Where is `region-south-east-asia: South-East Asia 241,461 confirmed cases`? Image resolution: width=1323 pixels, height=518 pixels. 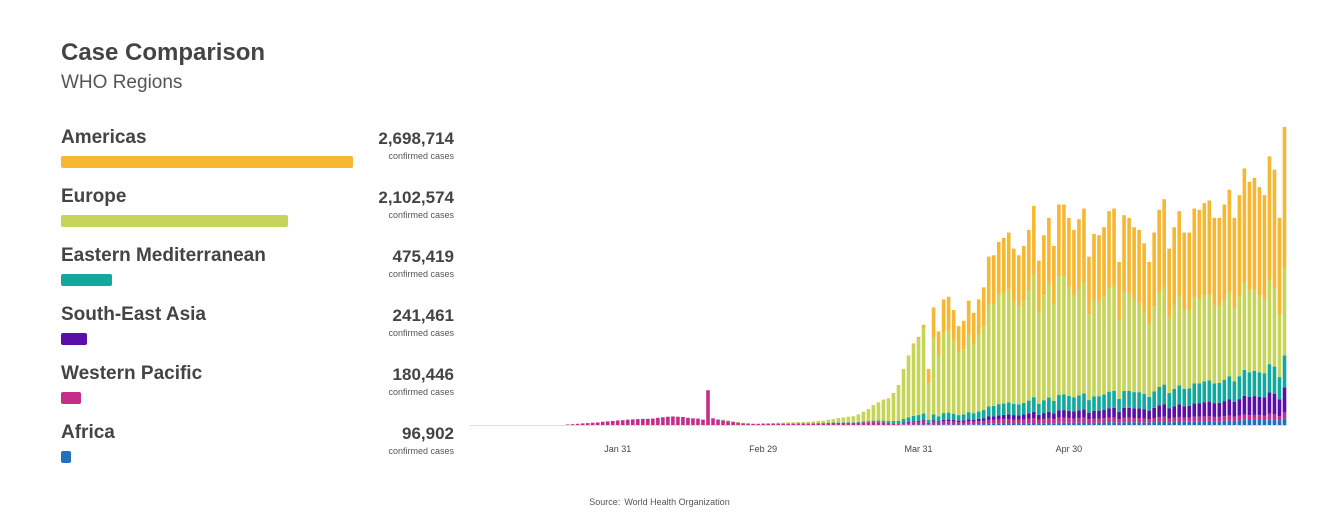 region-south-east-asia: South-East Asia 241,461 confirmed cases is located at coordinates (257, 329).